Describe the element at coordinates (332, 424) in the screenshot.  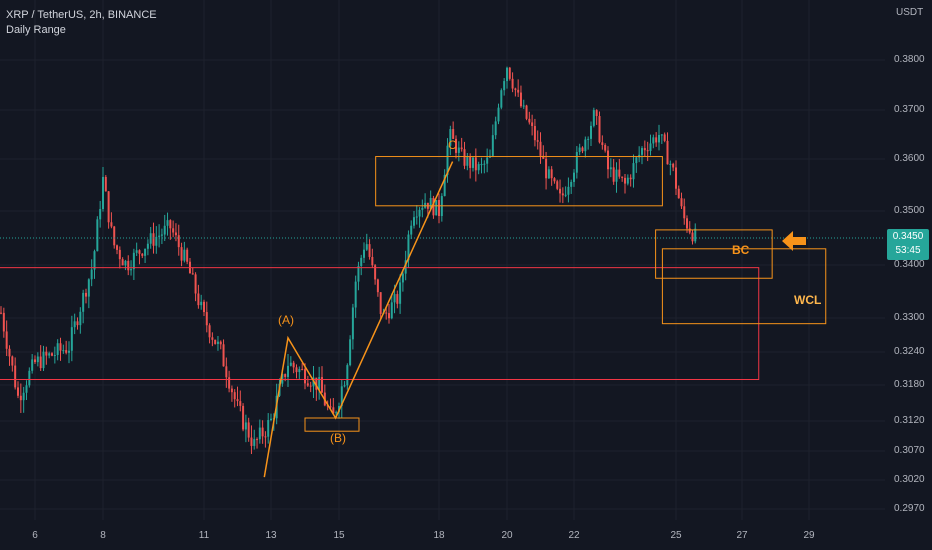
I see `wave-b-box` at that location.